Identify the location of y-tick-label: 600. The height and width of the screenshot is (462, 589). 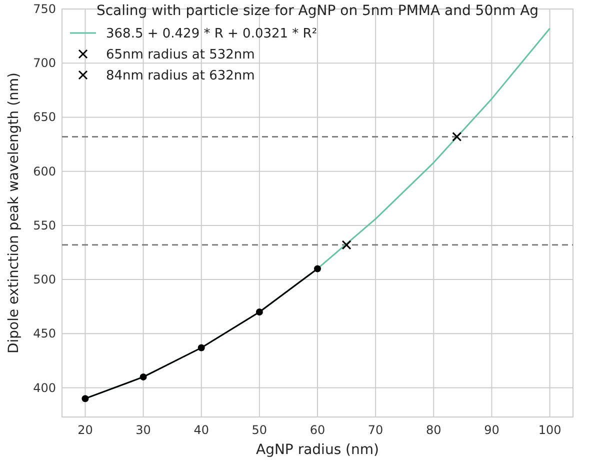
(44, 171).